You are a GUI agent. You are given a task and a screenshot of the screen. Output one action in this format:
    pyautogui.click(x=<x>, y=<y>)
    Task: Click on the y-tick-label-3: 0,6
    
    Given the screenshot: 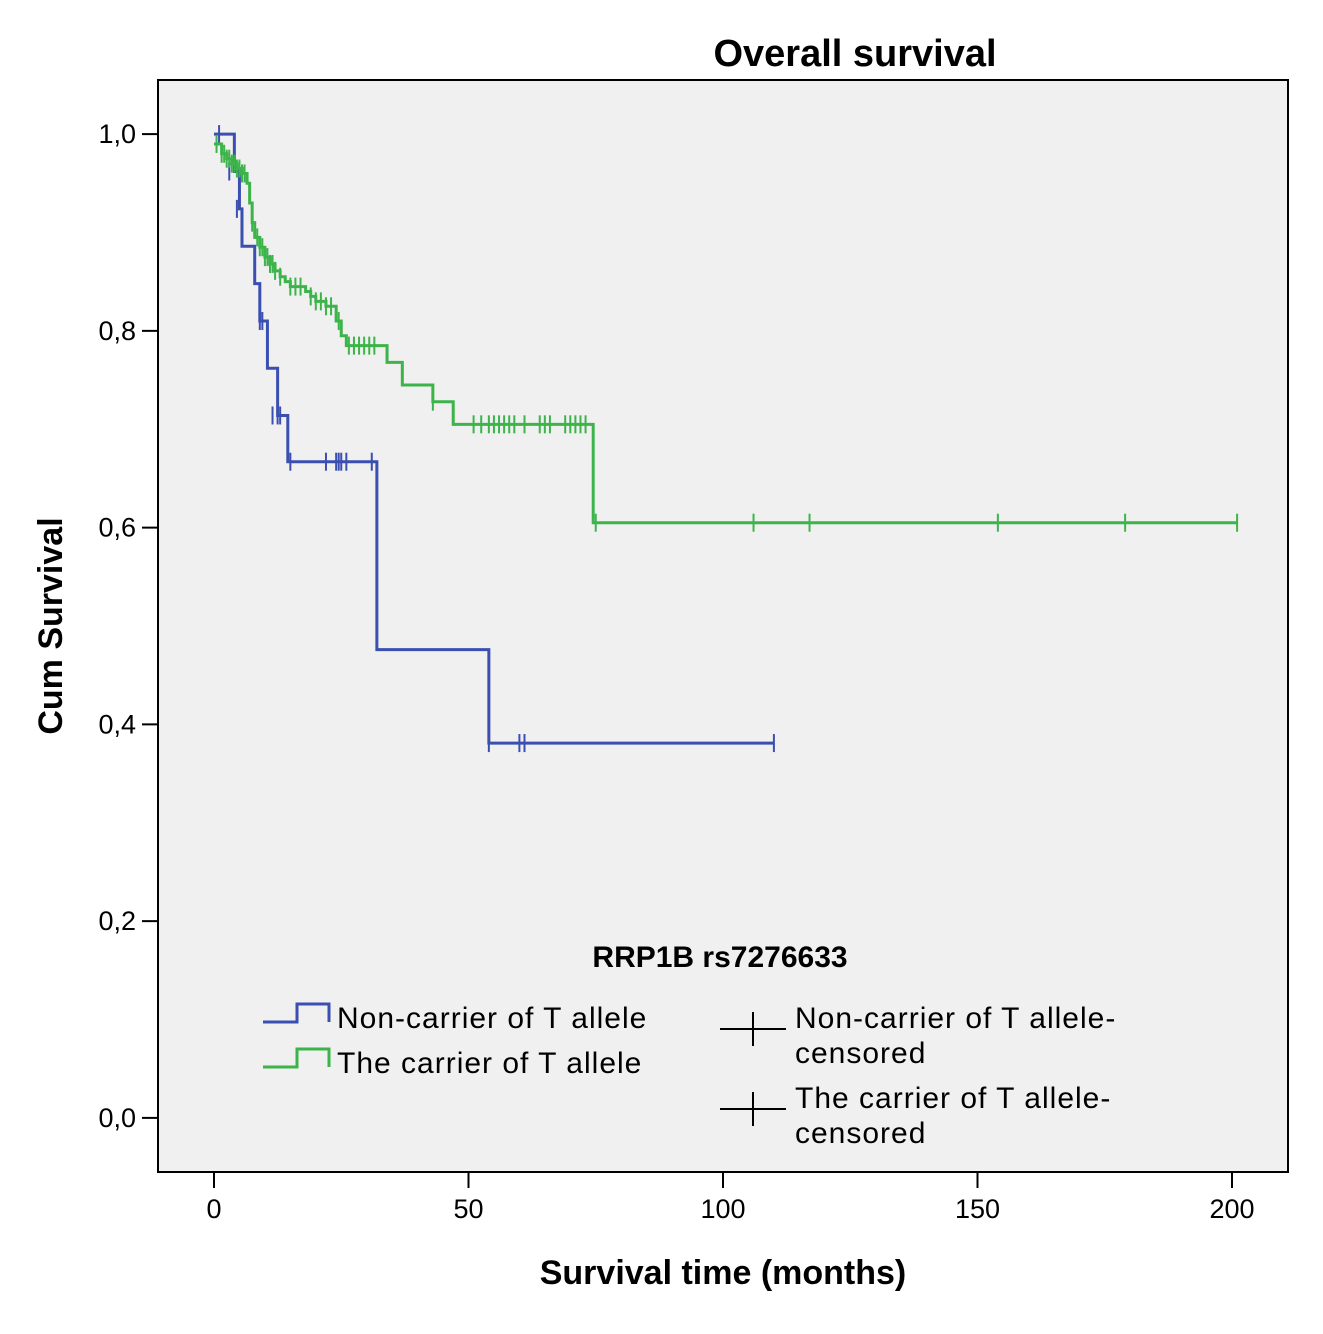 What is the action you would take?
    pyautogui.click(x=117, y=528)
    